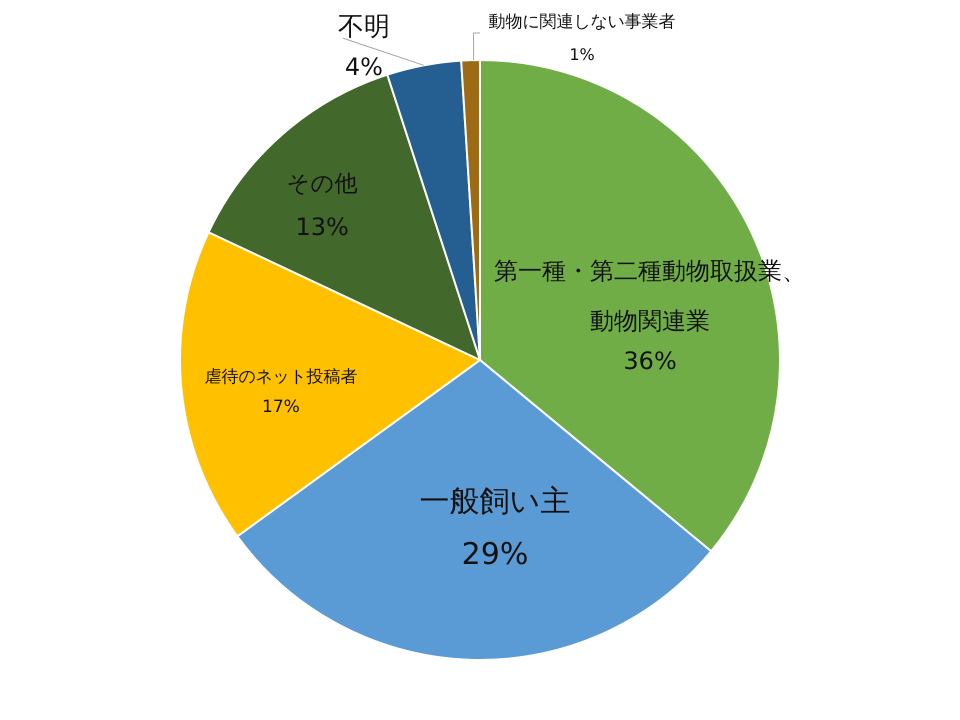 The width and height of the screenshot is (960, 720). What do you see at coordinates (495, 554) in the screenshot?
I see `data-label: 29%` at bounding box center [495, 554].